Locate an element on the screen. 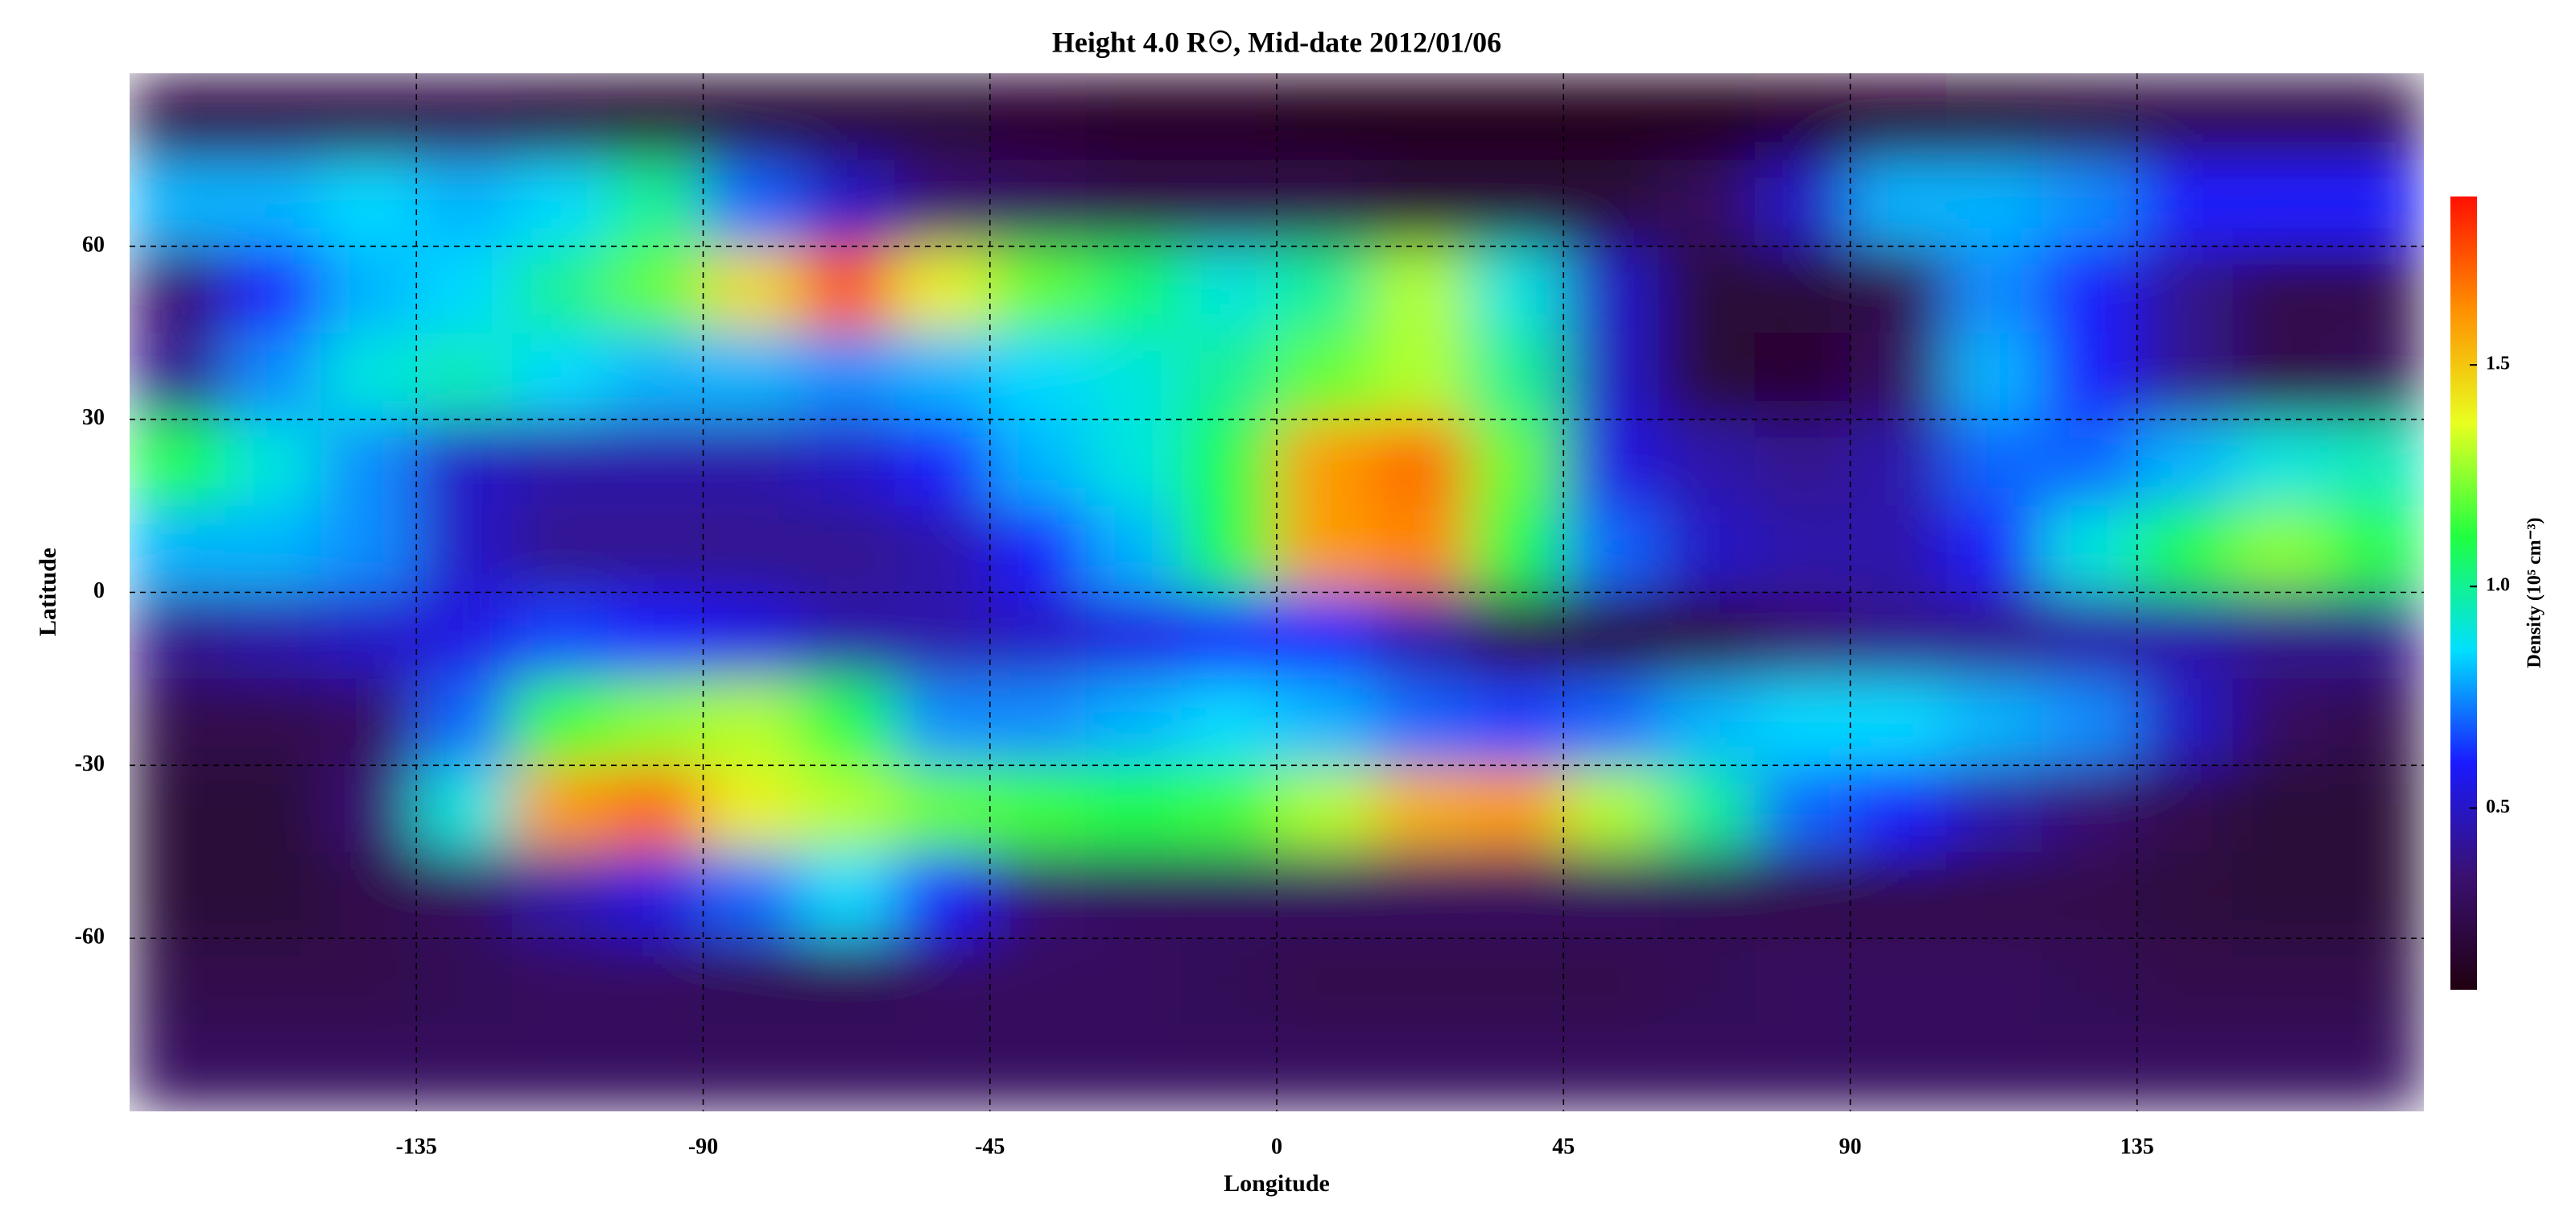 This screenshot has width=2576, height=1208. y-axis-label: Latitude is located at coordinates (48, 592).